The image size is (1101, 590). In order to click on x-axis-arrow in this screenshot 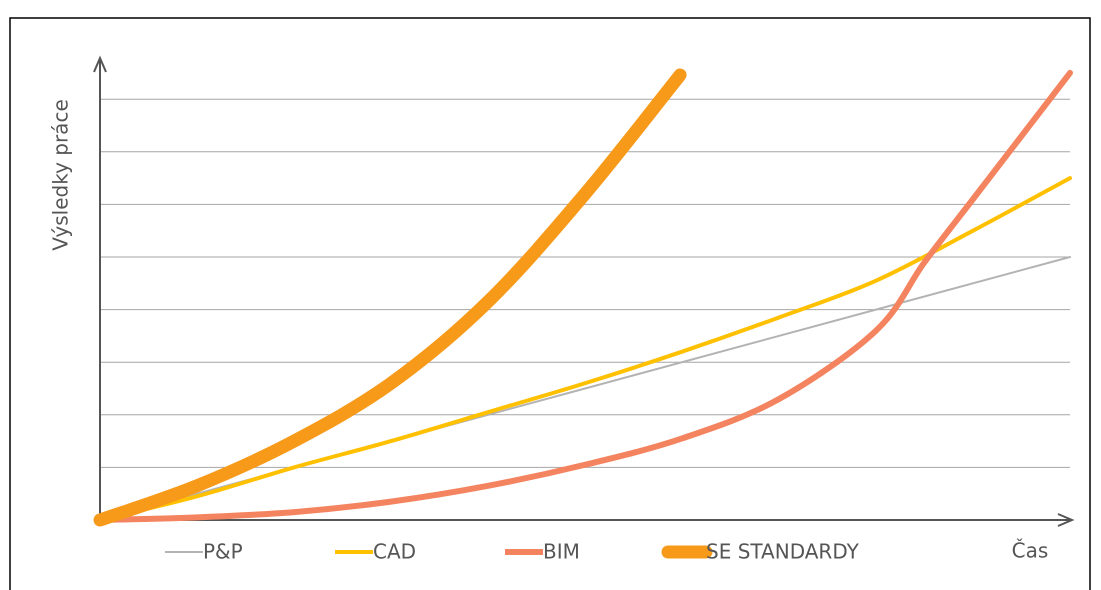, I will do `click(1066, 520)`.